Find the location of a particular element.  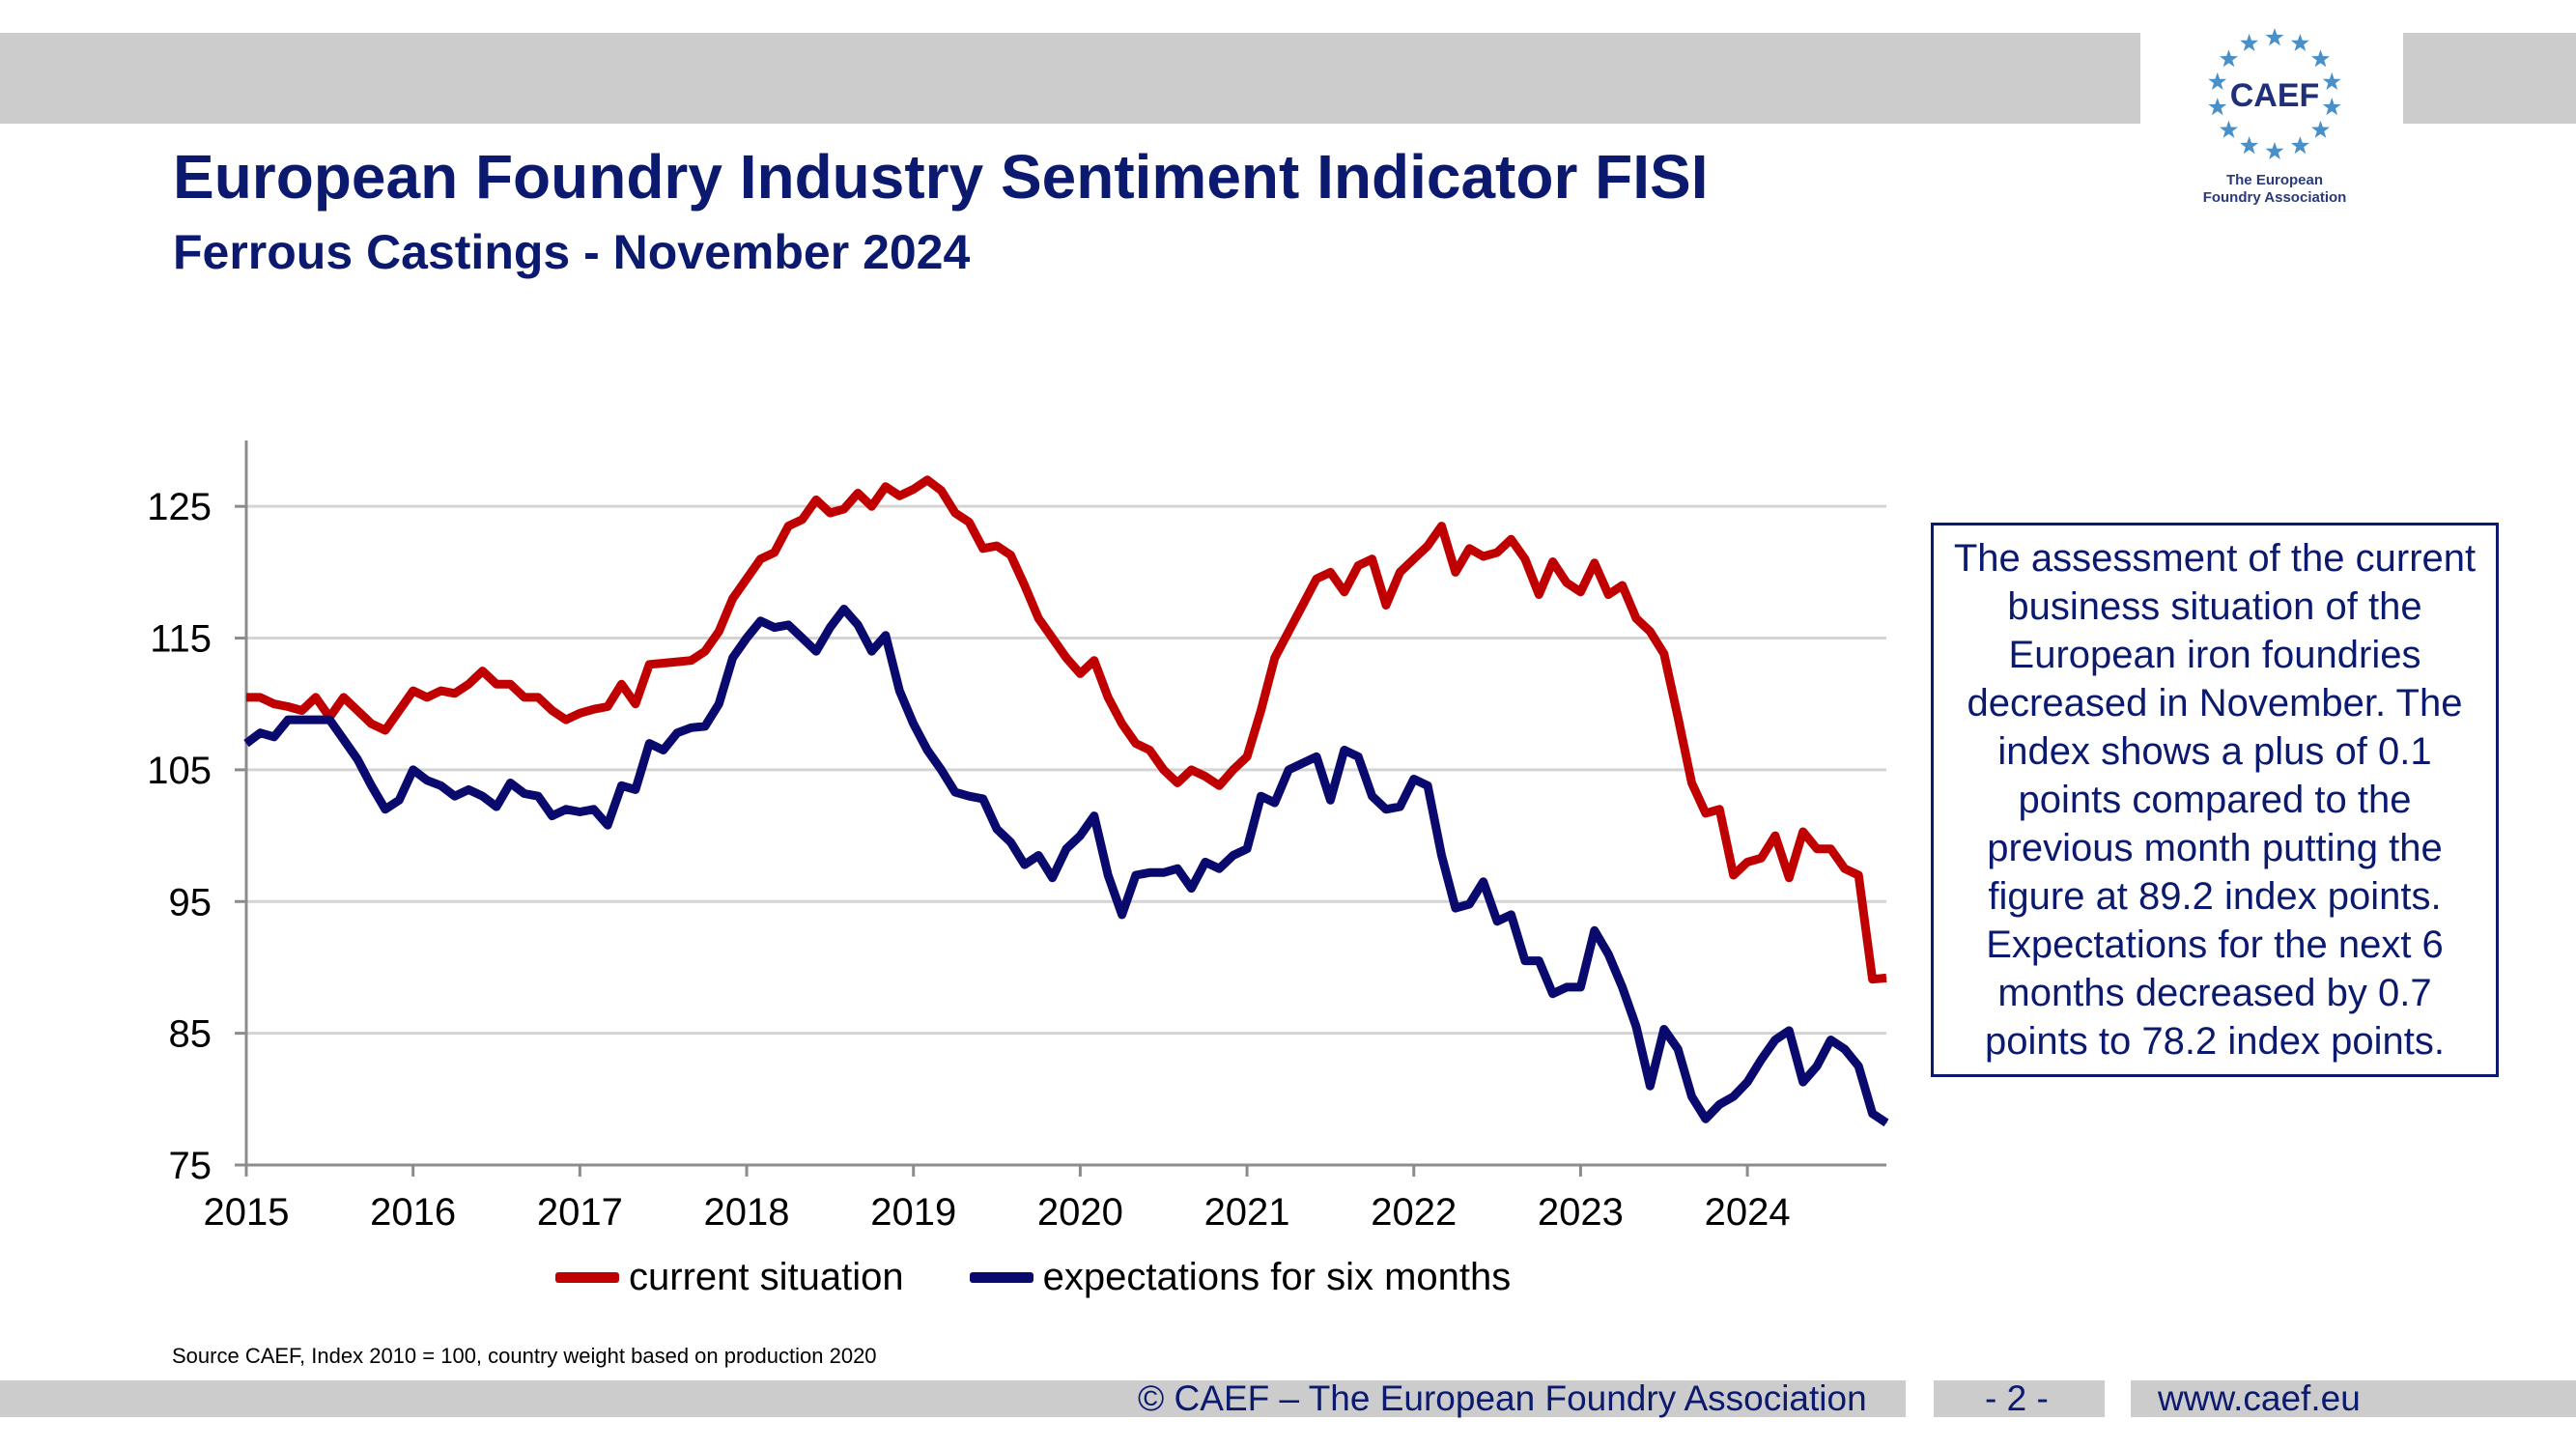

header-bar-right is located at coordinates (2489, 78).